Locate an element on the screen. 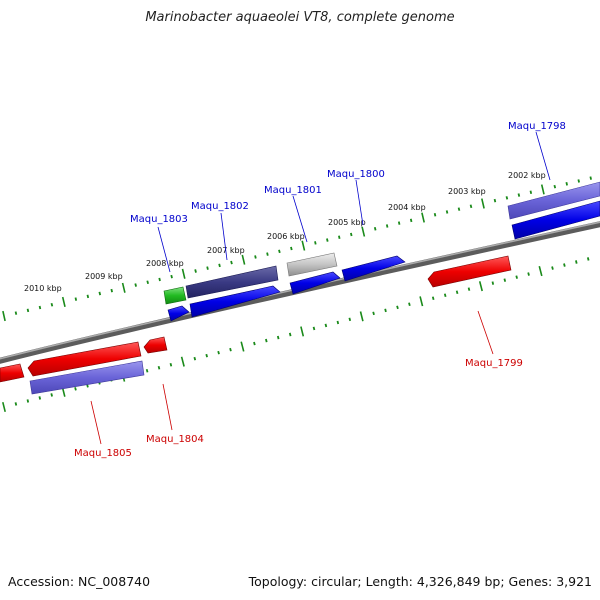 This screenshot has height=600, width=600. gene-label-maqu-1802: Maqu_1802 is located at coordinates (220, 206).